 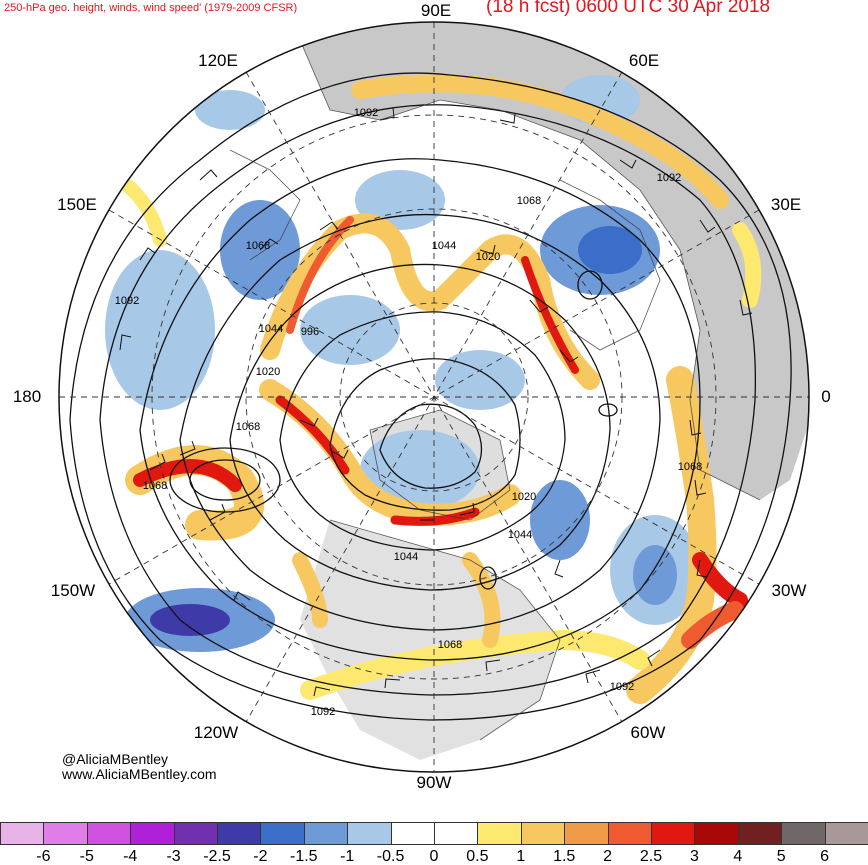 What do you see at coordinates (43, 856) in the screenshot?
I see `colorbar-tick-label: -6` at bounding box center [43, 856].